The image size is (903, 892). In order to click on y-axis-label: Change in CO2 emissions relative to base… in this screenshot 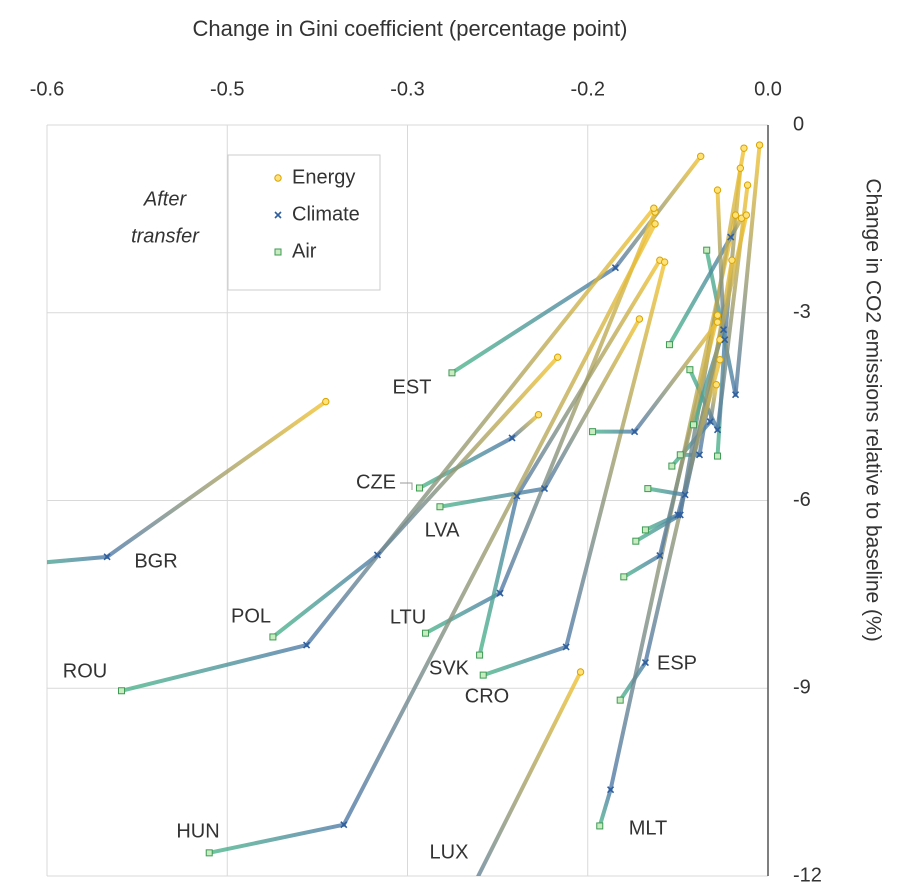, I will do `click(872, 409)`.